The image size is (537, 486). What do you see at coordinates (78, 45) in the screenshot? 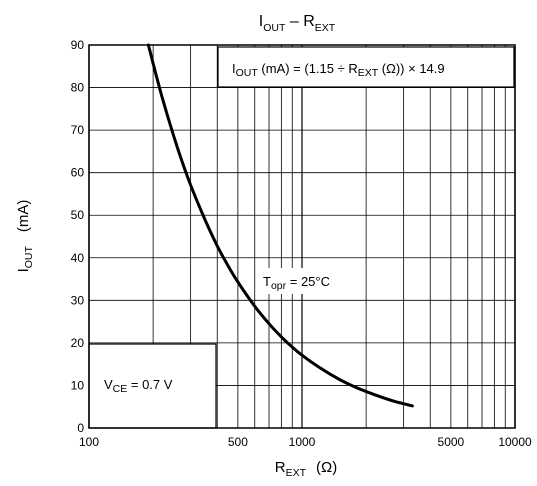
I see `y-tick-label: 90` at bounding box center [78, 45].